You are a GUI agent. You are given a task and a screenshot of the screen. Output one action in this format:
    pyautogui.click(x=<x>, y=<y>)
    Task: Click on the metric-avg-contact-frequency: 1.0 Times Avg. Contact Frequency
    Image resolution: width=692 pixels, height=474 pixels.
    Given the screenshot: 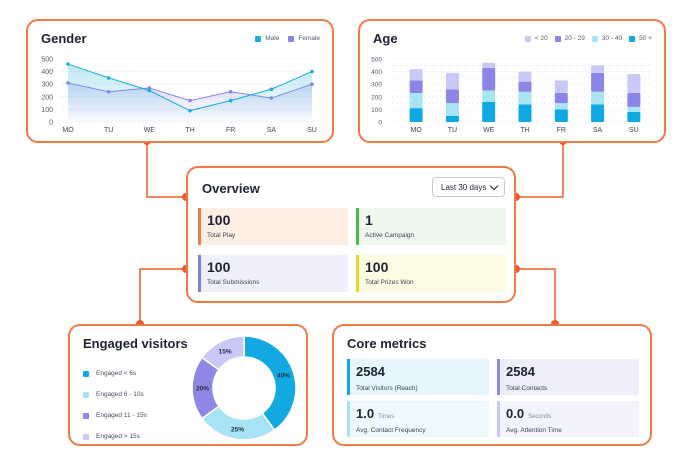 What is the action you would take?
    pyautogui.click(x=418, y=419)
    